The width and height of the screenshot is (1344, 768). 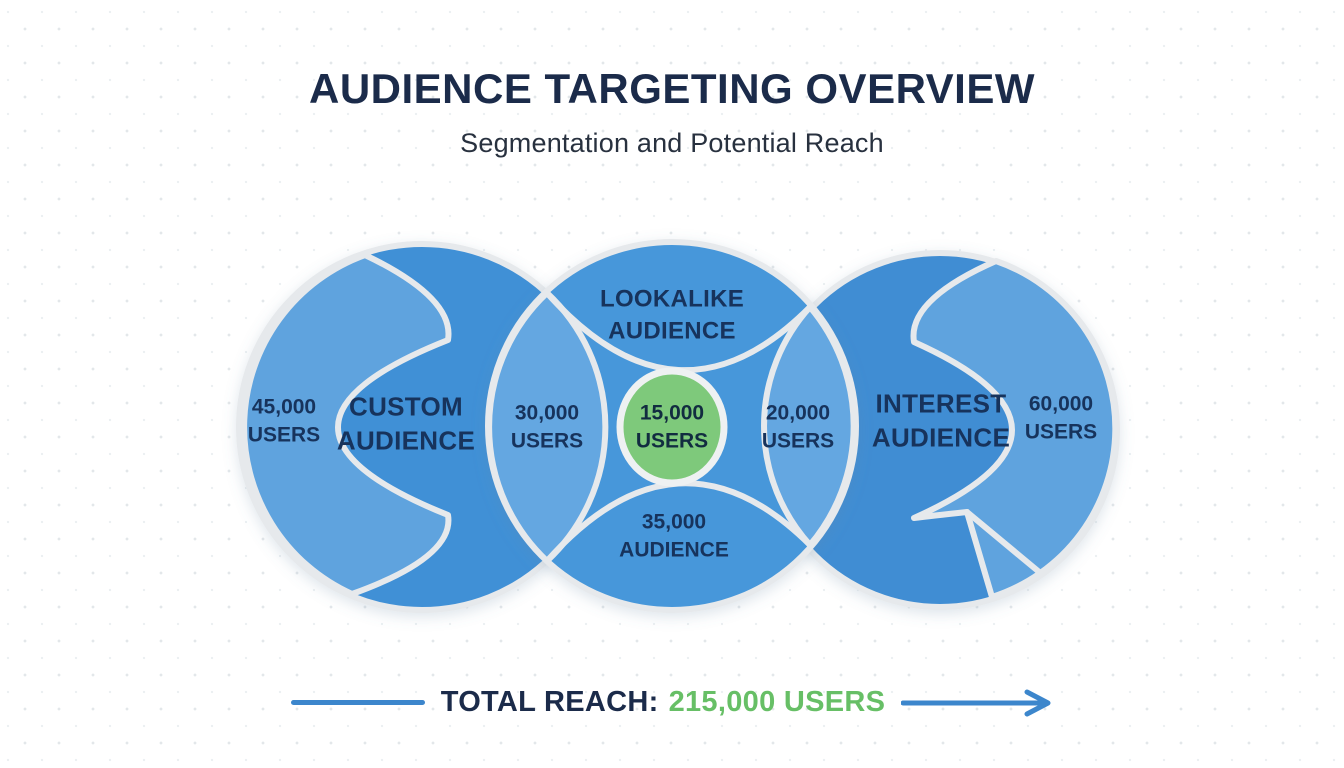 What do you see at coordinates (674, 522) in the screenshot?
I see `segment-lookalike-bottom-value: 35,000` at bounding box center [674, 522].